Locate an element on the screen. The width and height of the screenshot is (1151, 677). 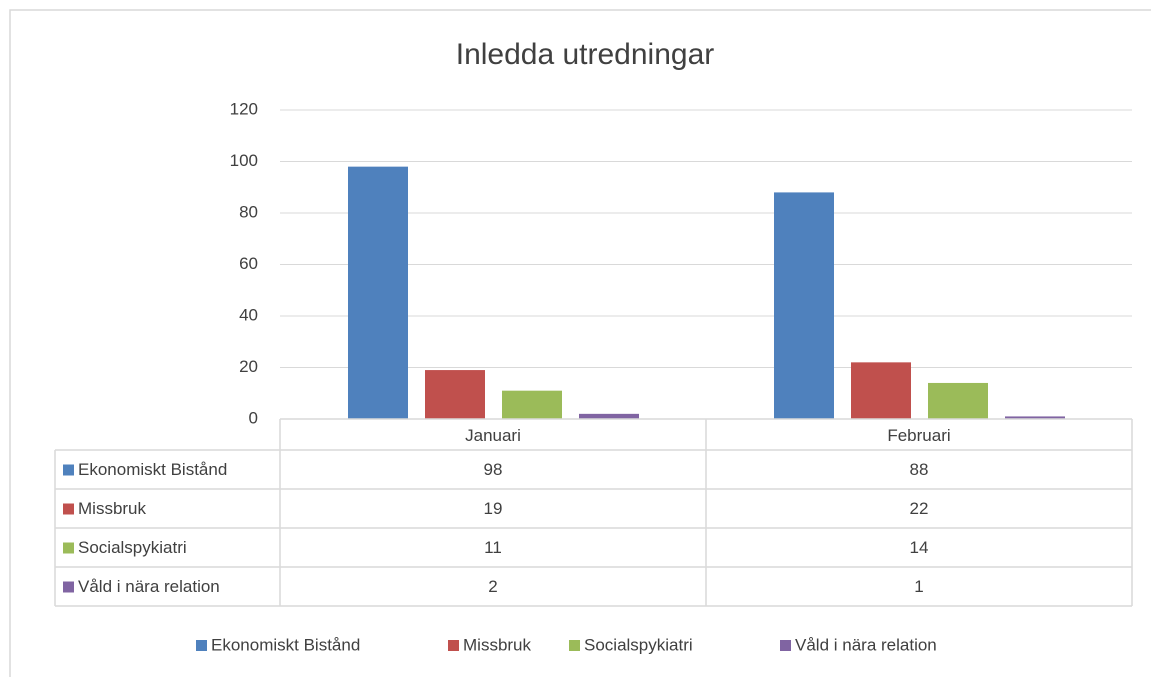
y-tick-label: 20 is located at coordinates (248, 366).